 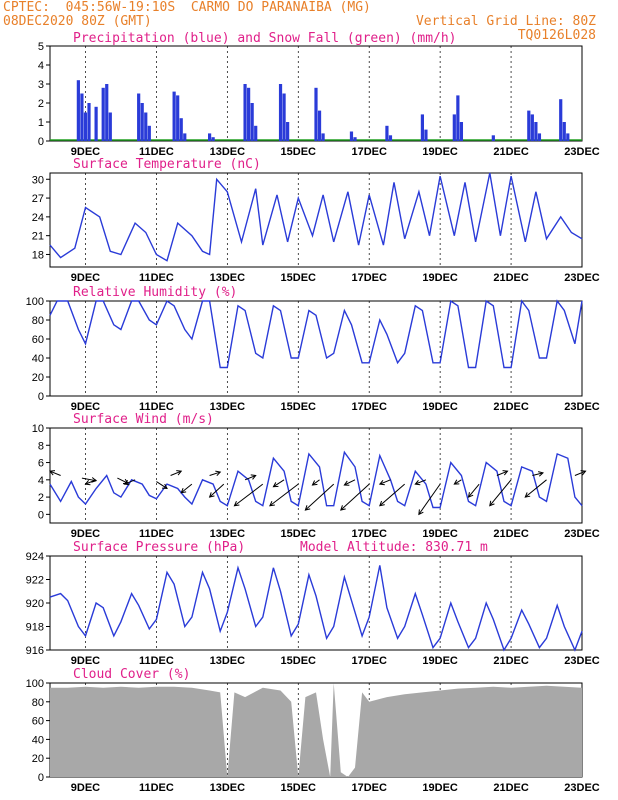 What do you see at coordinates (582, 661) in the screenshot?
I see `pressure-x-tick-label: 23DEC` at bounding box center [582, 661].